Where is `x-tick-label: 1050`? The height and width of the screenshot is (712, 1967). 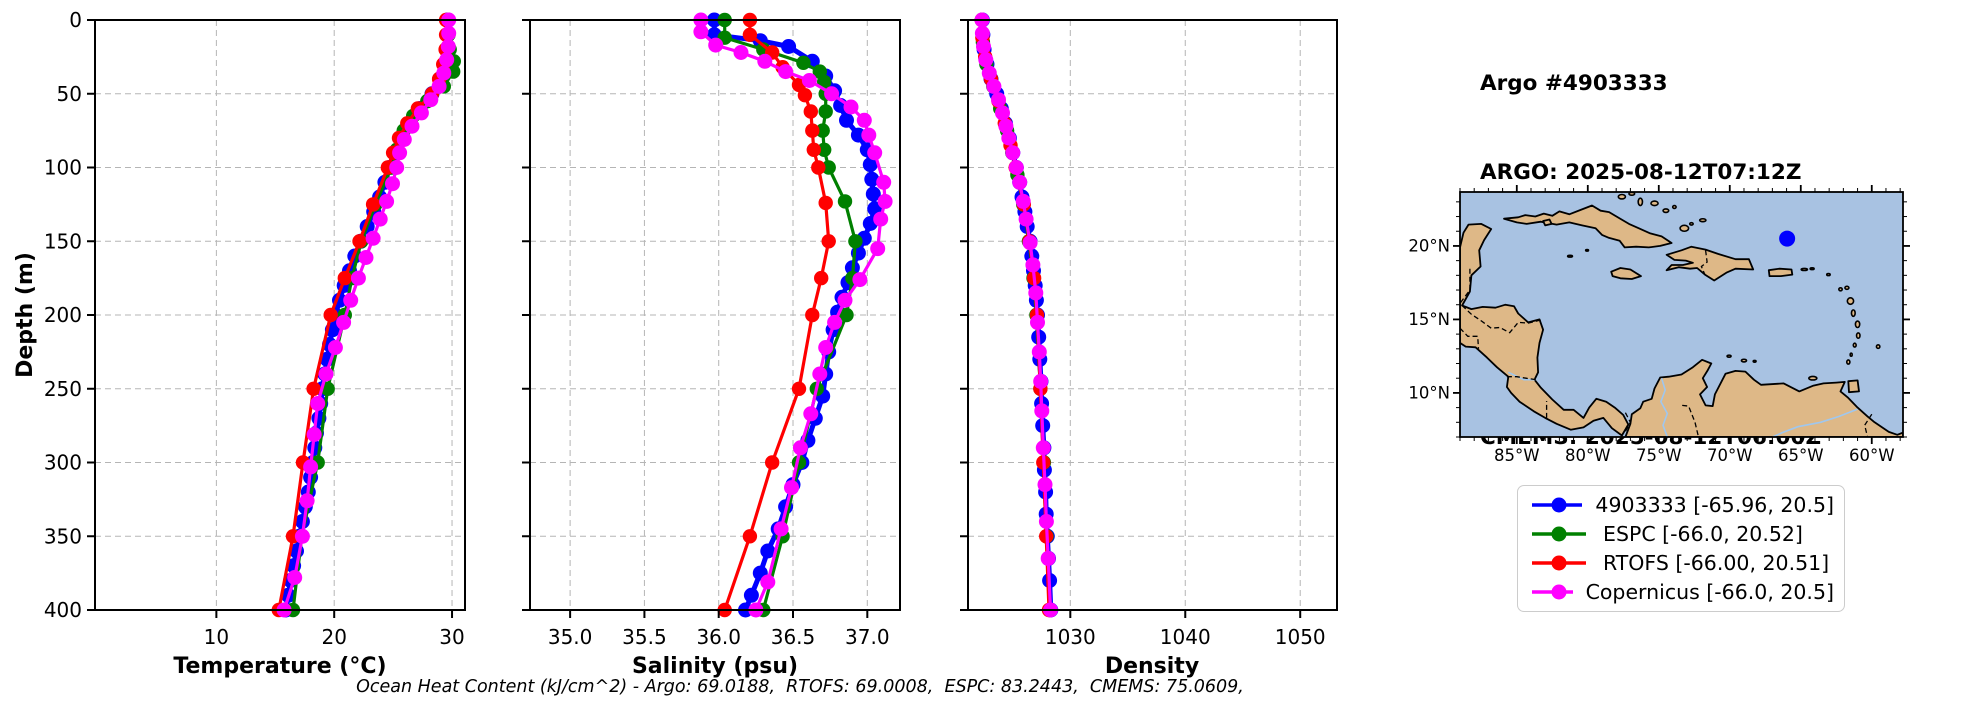
x-tick-label: 1050 is located at coordinates (1300, 637).